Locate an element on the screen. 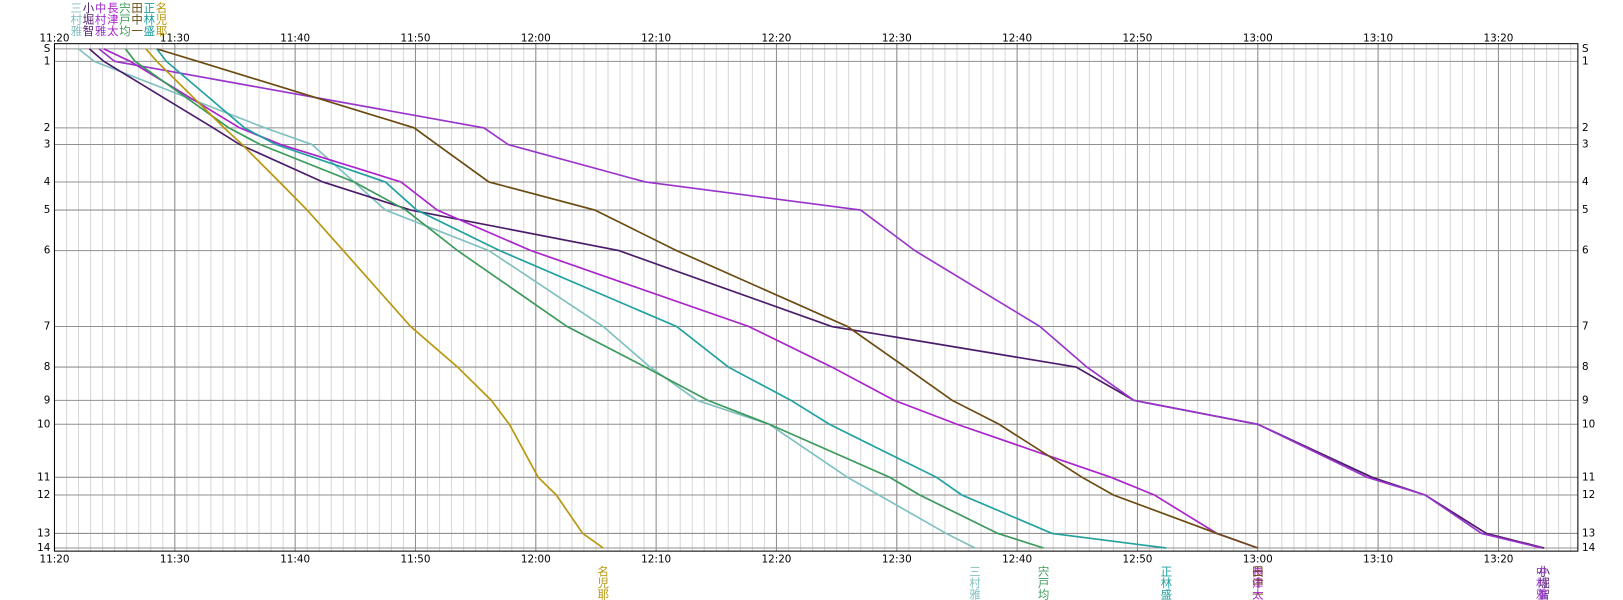 The image size is (1623, 600). legend-label: 正林盛 is located at coordinates (149, 19).